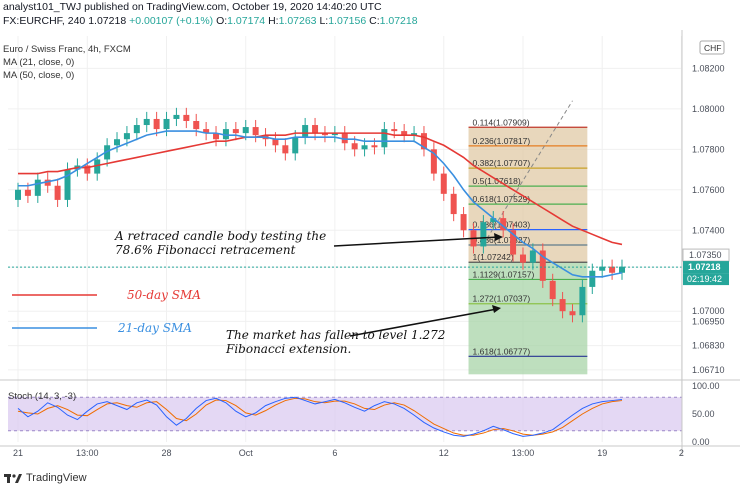  I want to click on annotation-retrace-line2: 78.6% Fibonacci retracement, so click(205, 250).